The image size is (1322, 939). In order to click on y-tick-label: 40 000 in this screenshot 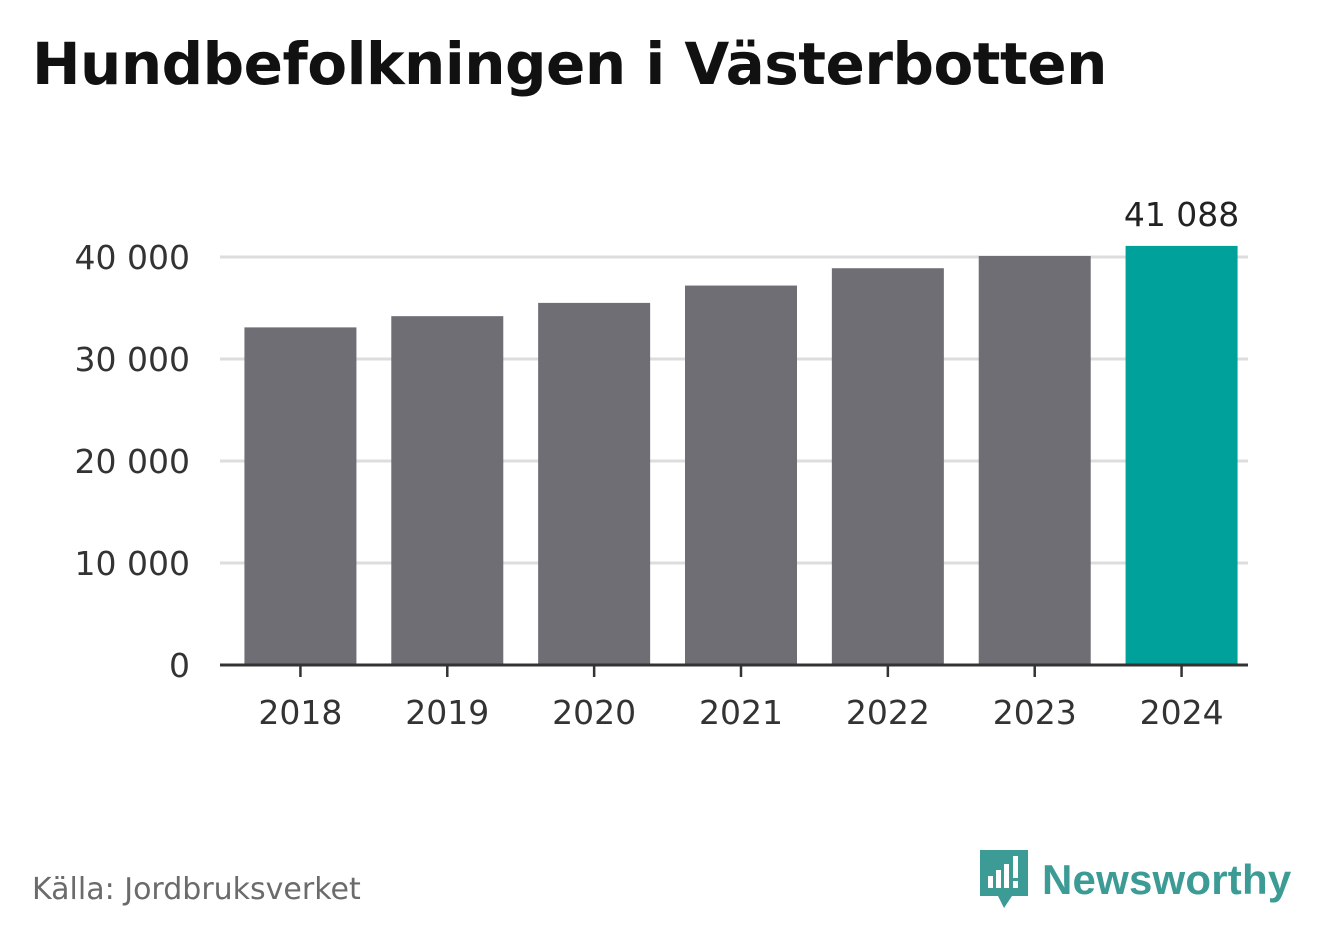, I will do `click(132, 257)`.